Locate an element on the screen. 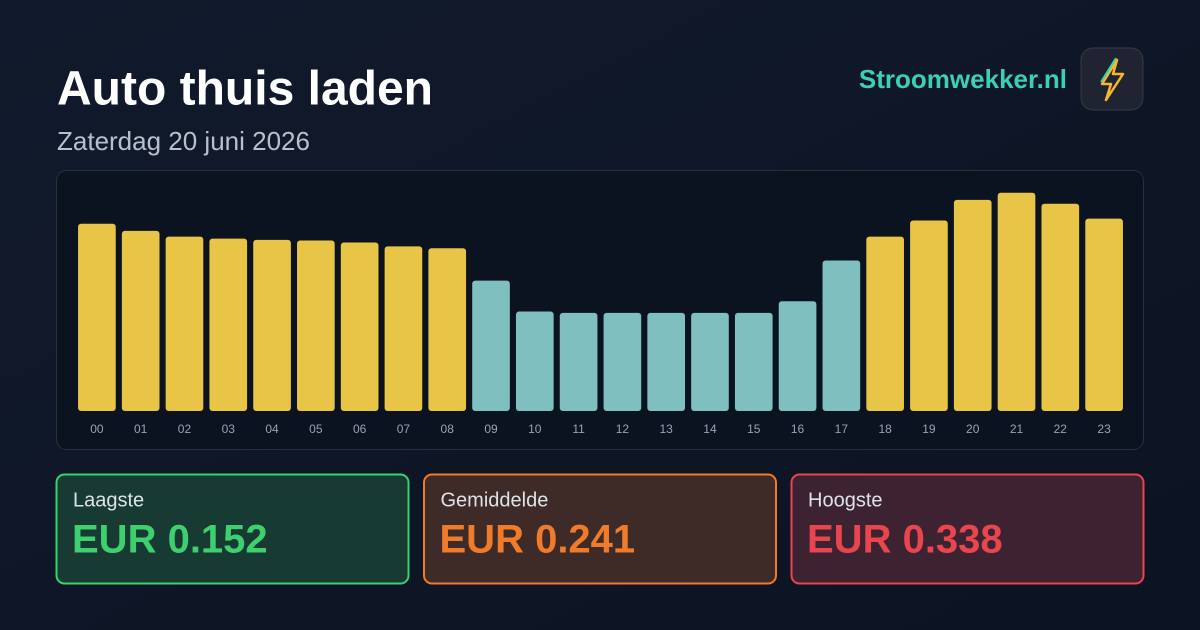  stat-value: EUR 0.338 is located at coordinates (905, 540).